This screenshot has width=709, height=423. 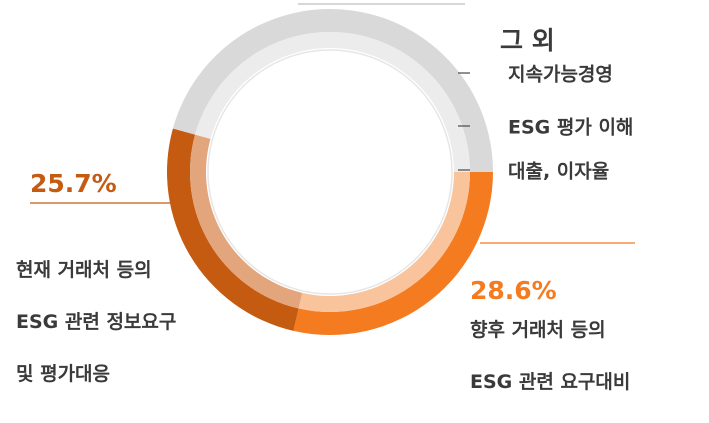 What do you see at coordinates (538, 330) in the screenshot?
I see `category-line: 향후 거래처 등의` at bounding box center [538, 330].